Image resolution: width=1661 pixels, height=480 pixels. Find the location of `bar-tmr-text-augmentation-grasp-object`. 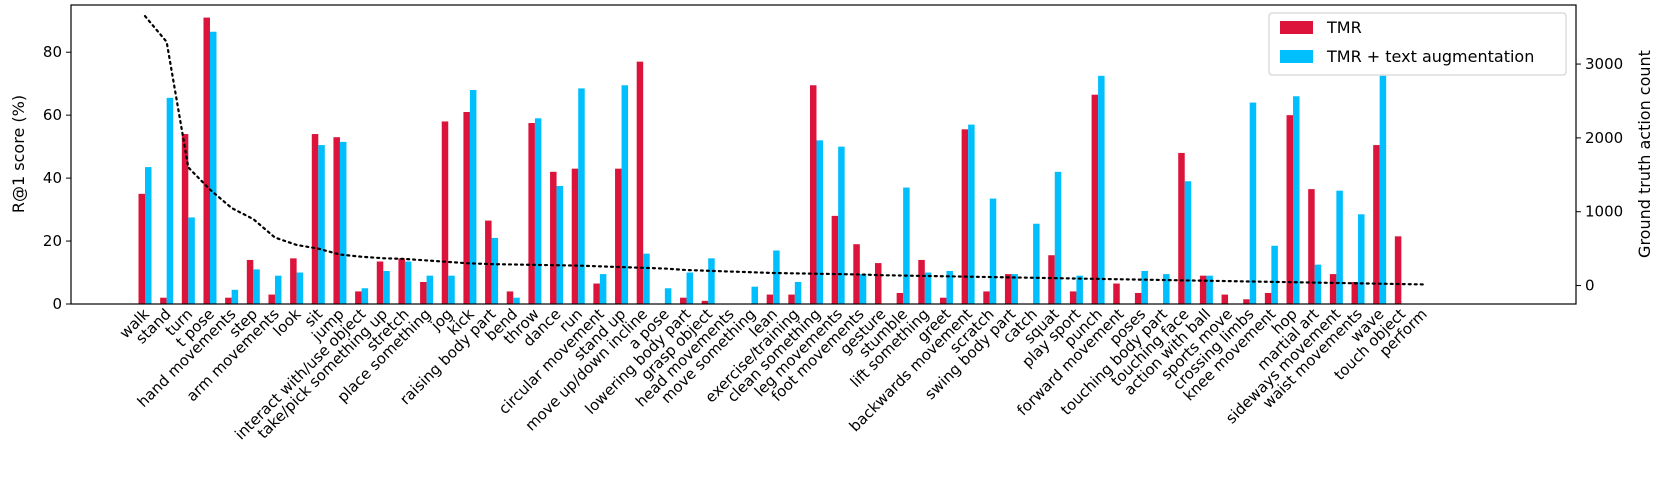

bar-tmr-text-augmentation-grasp-object is located at coordinates (711, 281).